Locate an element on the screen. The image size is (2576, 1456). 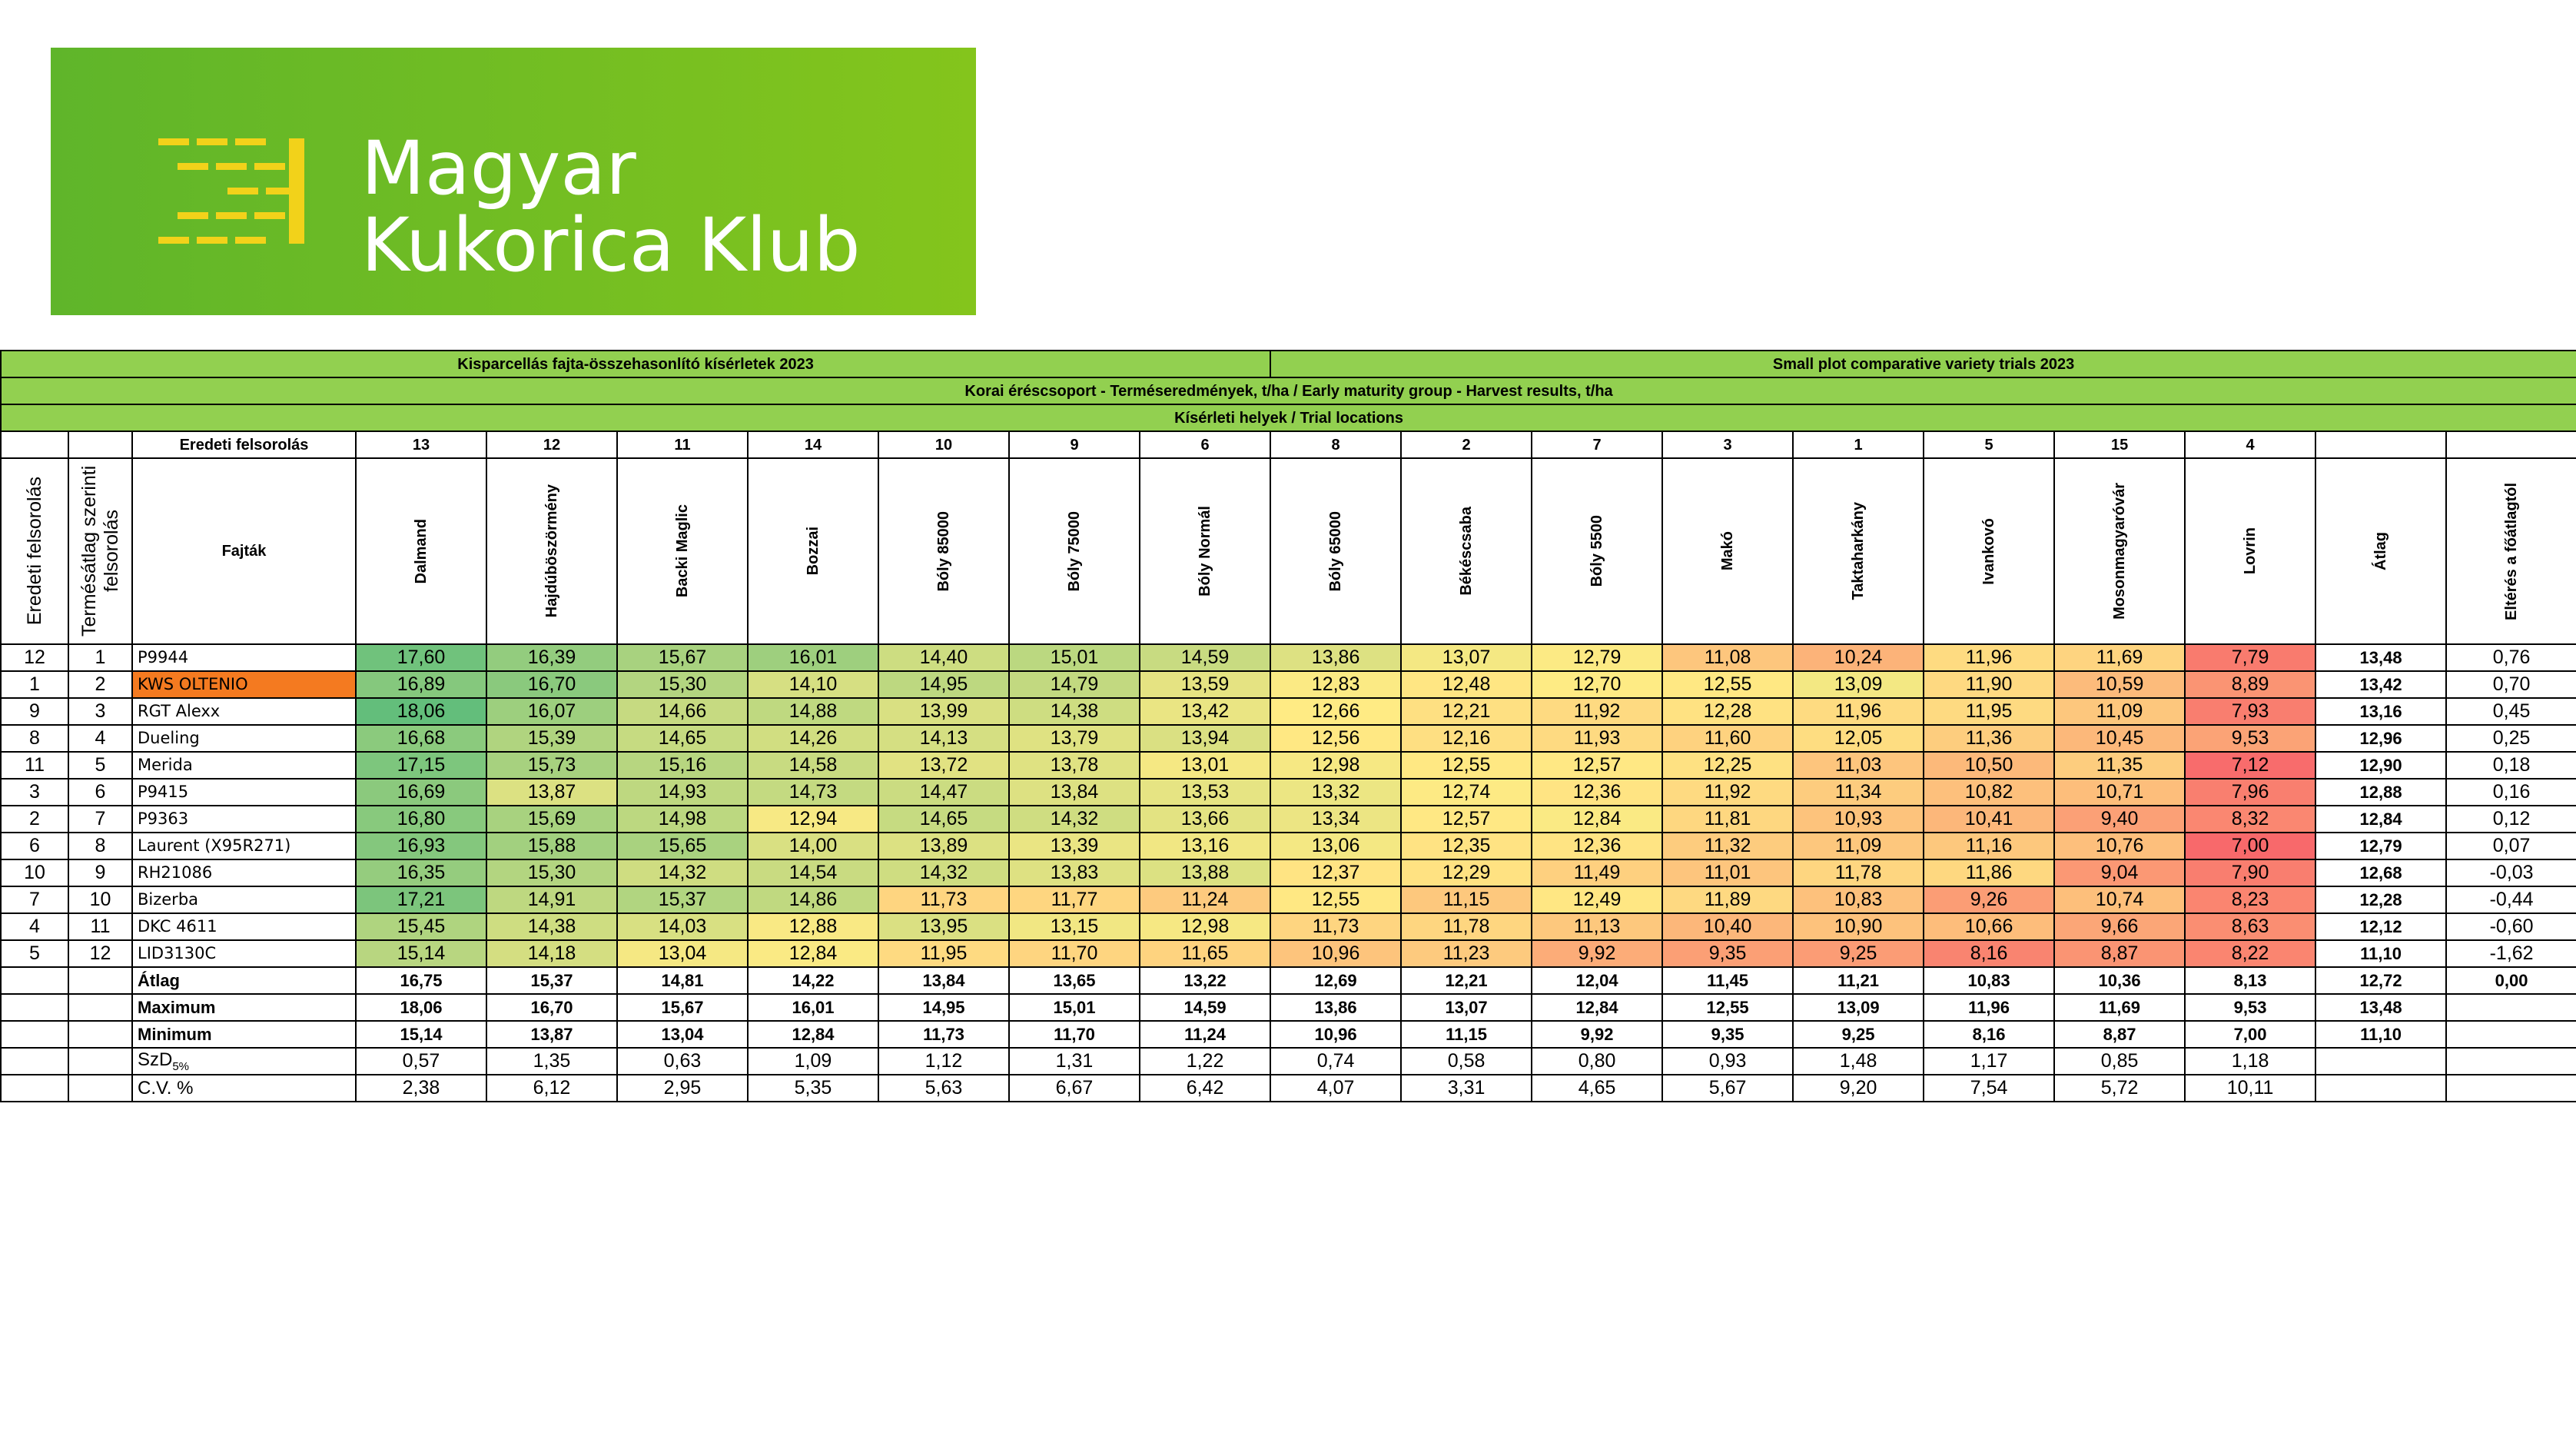
original-header-text: Eredeti felsorolás is located at coordinates (34, 551).